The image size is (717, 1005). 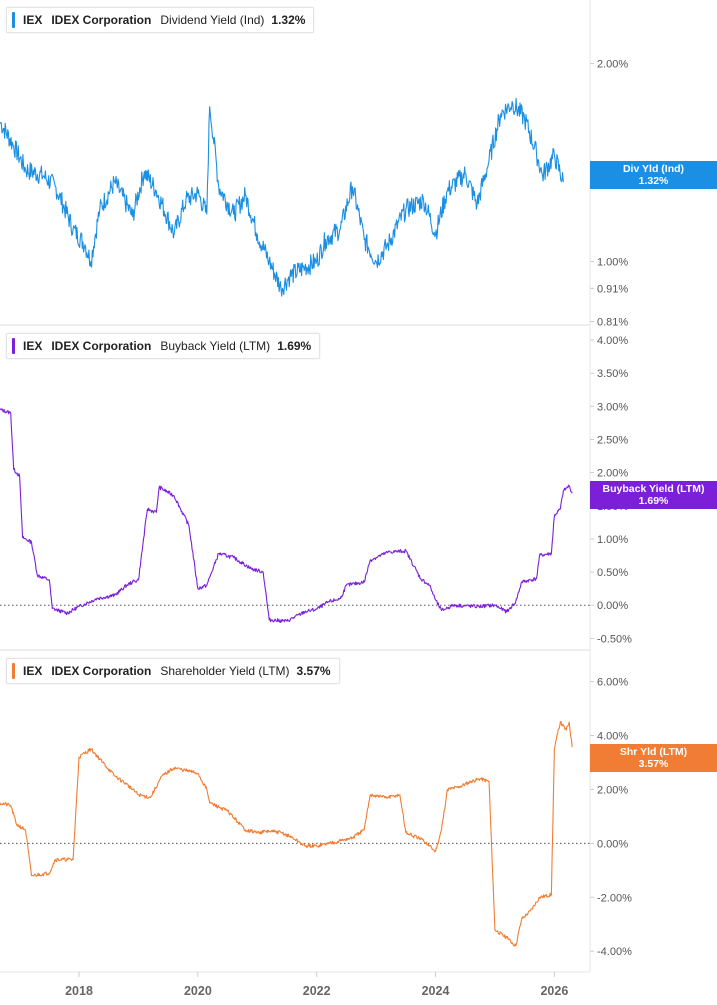 What do you see at coordinates (612, 683) in the screenshot?
I see `y-tick-label: 6.00%` at bounding box center [612, 683].